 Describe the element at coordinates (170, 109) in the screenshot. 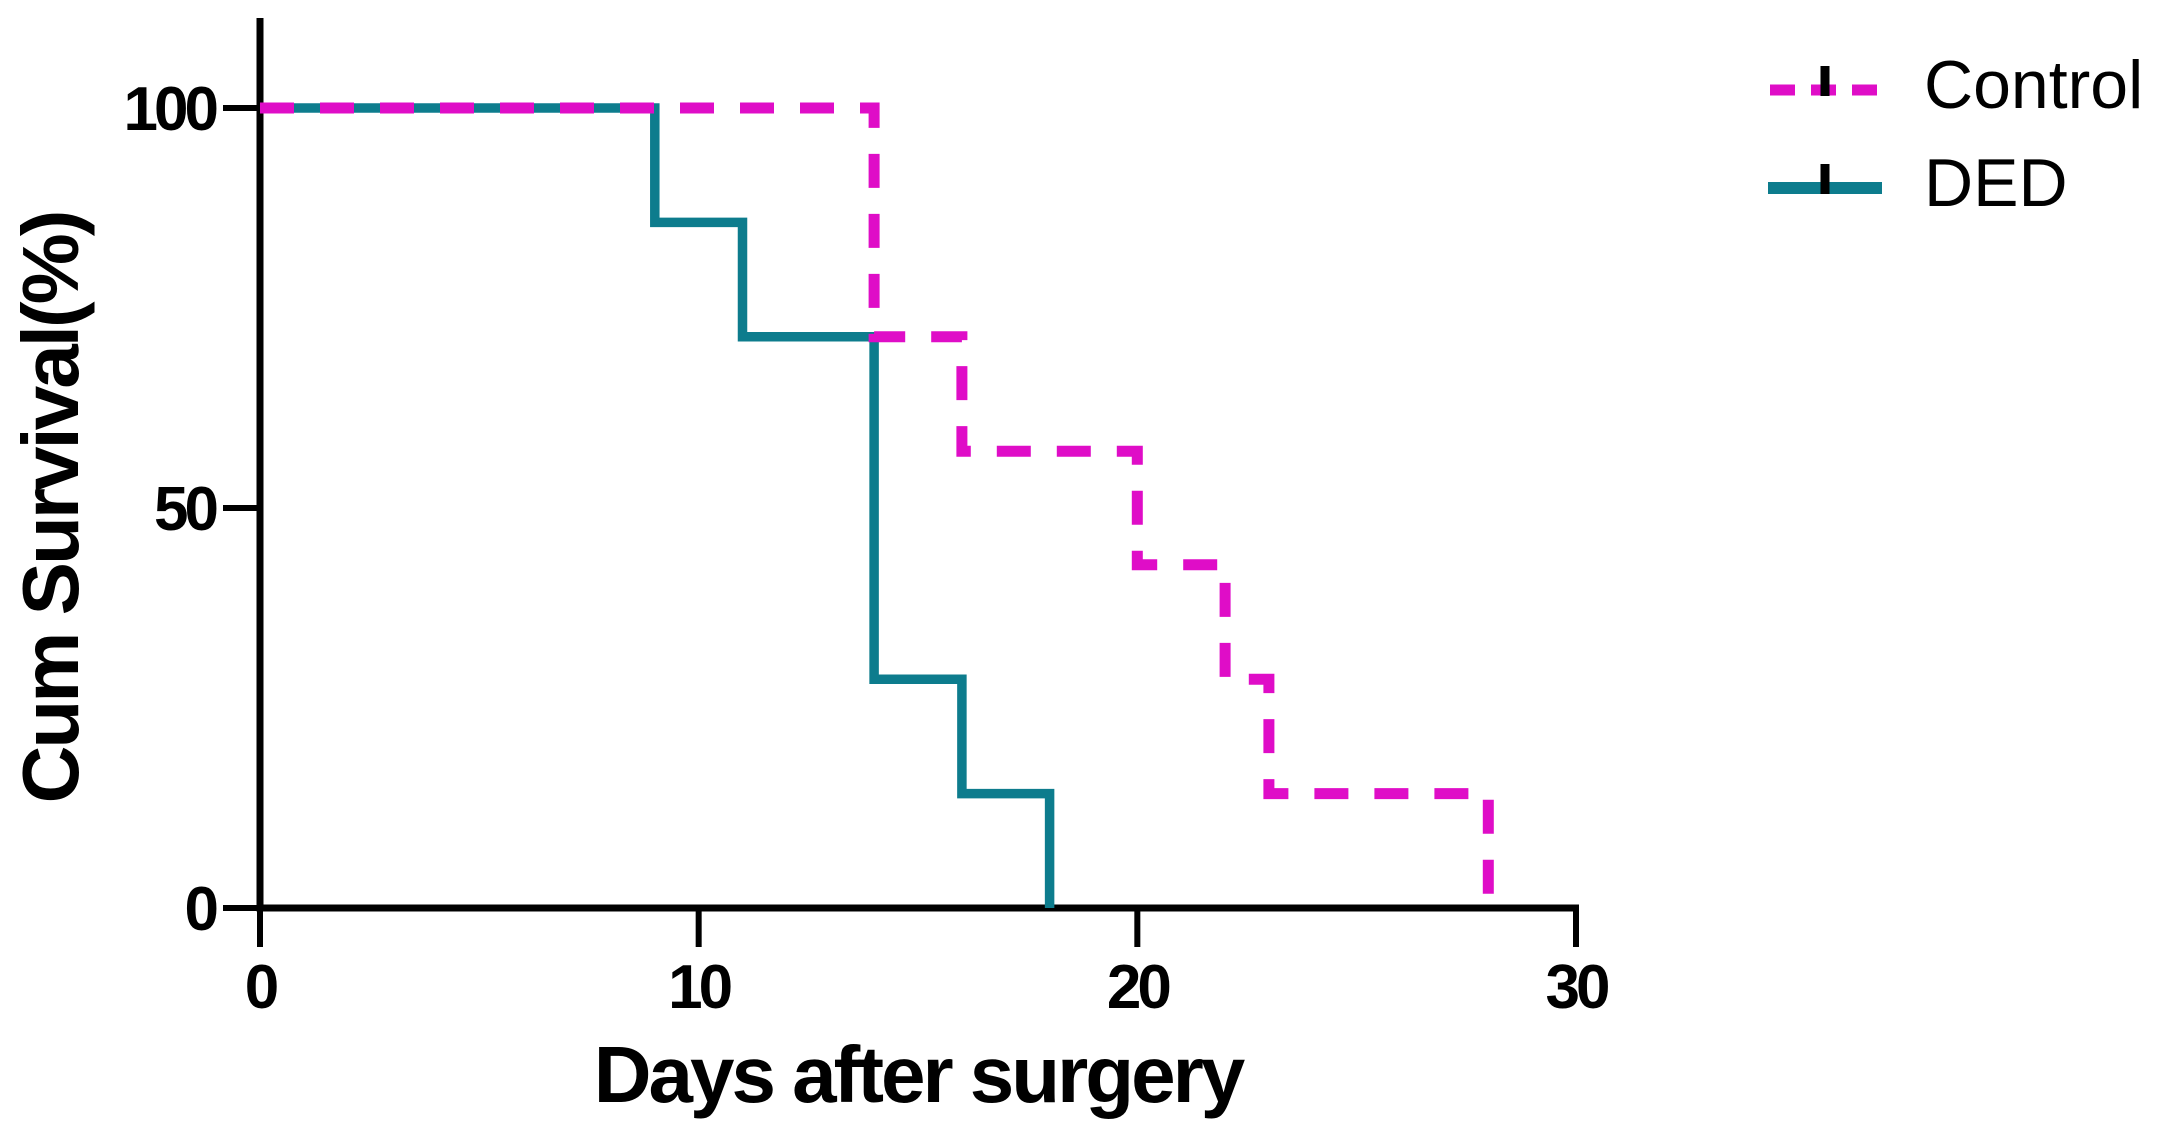

I see `y-tick-label: 100` at that location.